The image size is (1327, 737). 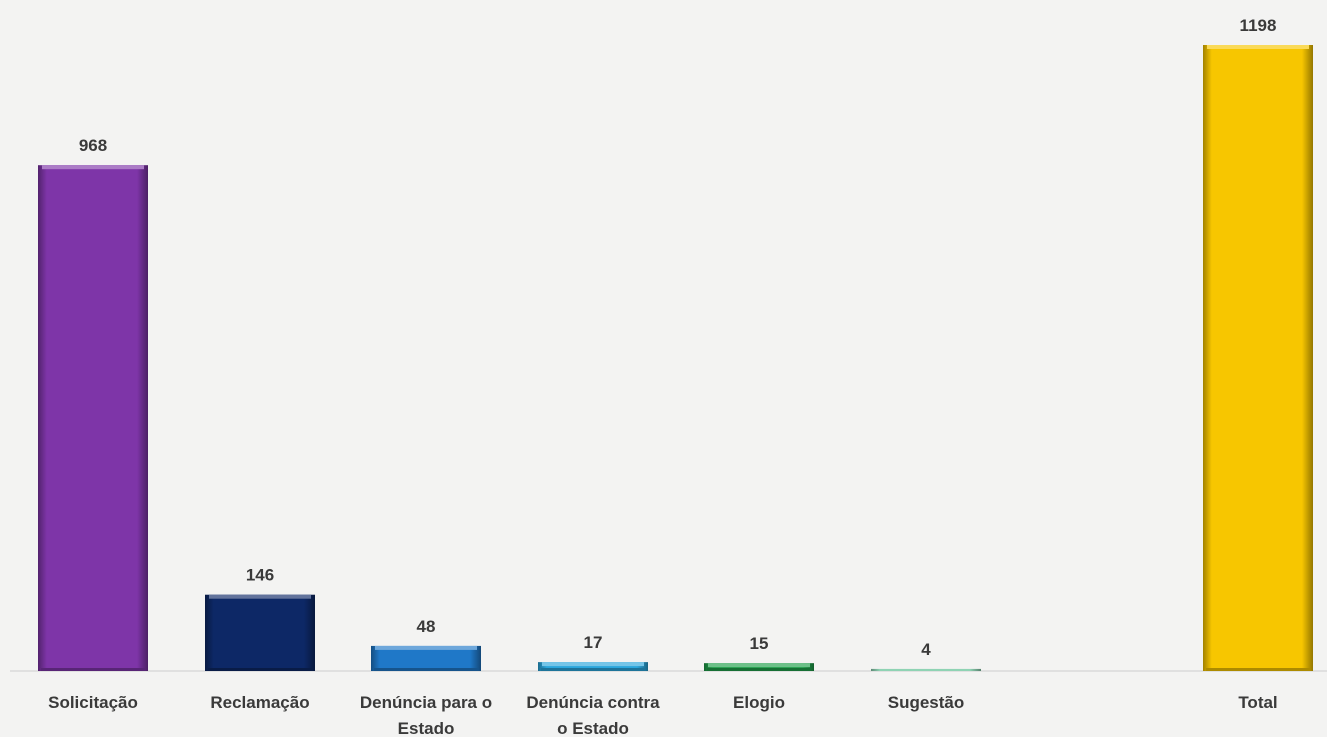 I want to click on category-label-2-line-1: Estado, so click(x=426, y=728).